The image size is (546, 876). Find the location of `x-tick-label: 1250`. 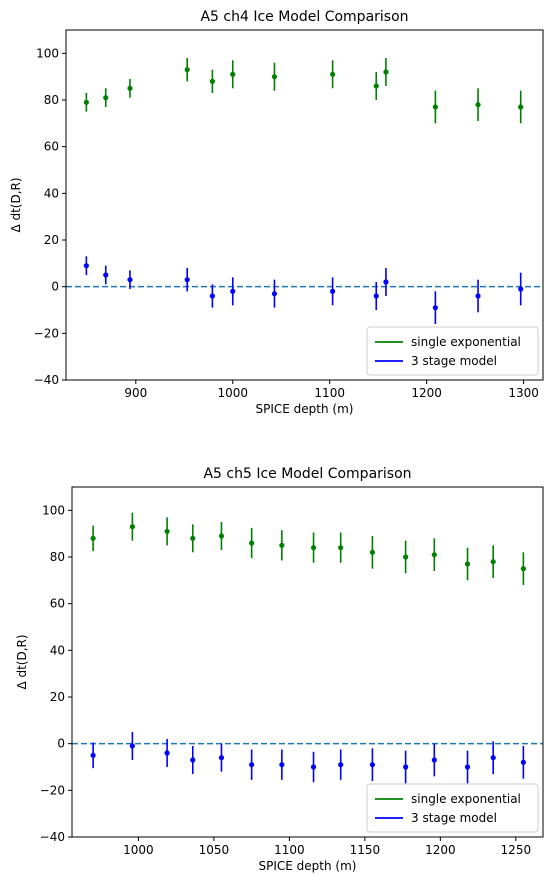

x-tick-label: 1250 is located at coordinates (516, 850).